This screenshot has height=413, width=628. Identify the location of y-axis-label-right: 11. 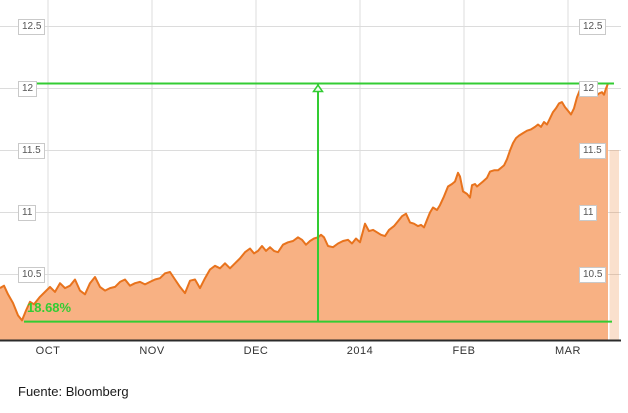
(588, 212).